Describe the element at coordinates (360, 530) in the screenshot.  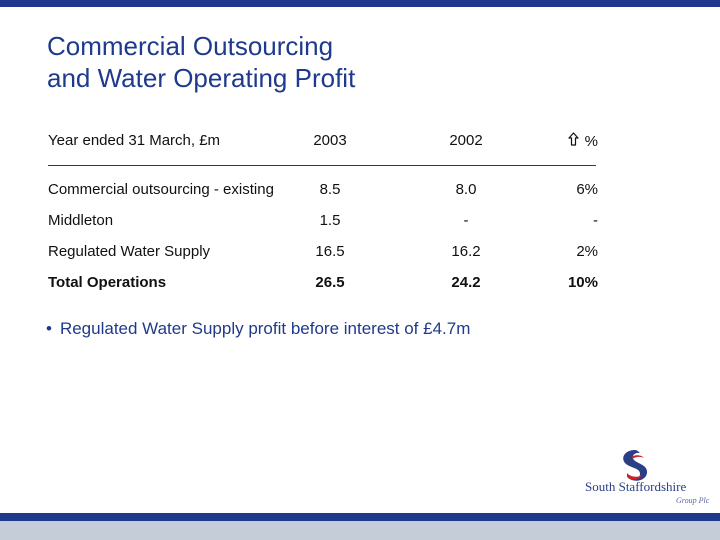
I see `footer-strip` at that location.